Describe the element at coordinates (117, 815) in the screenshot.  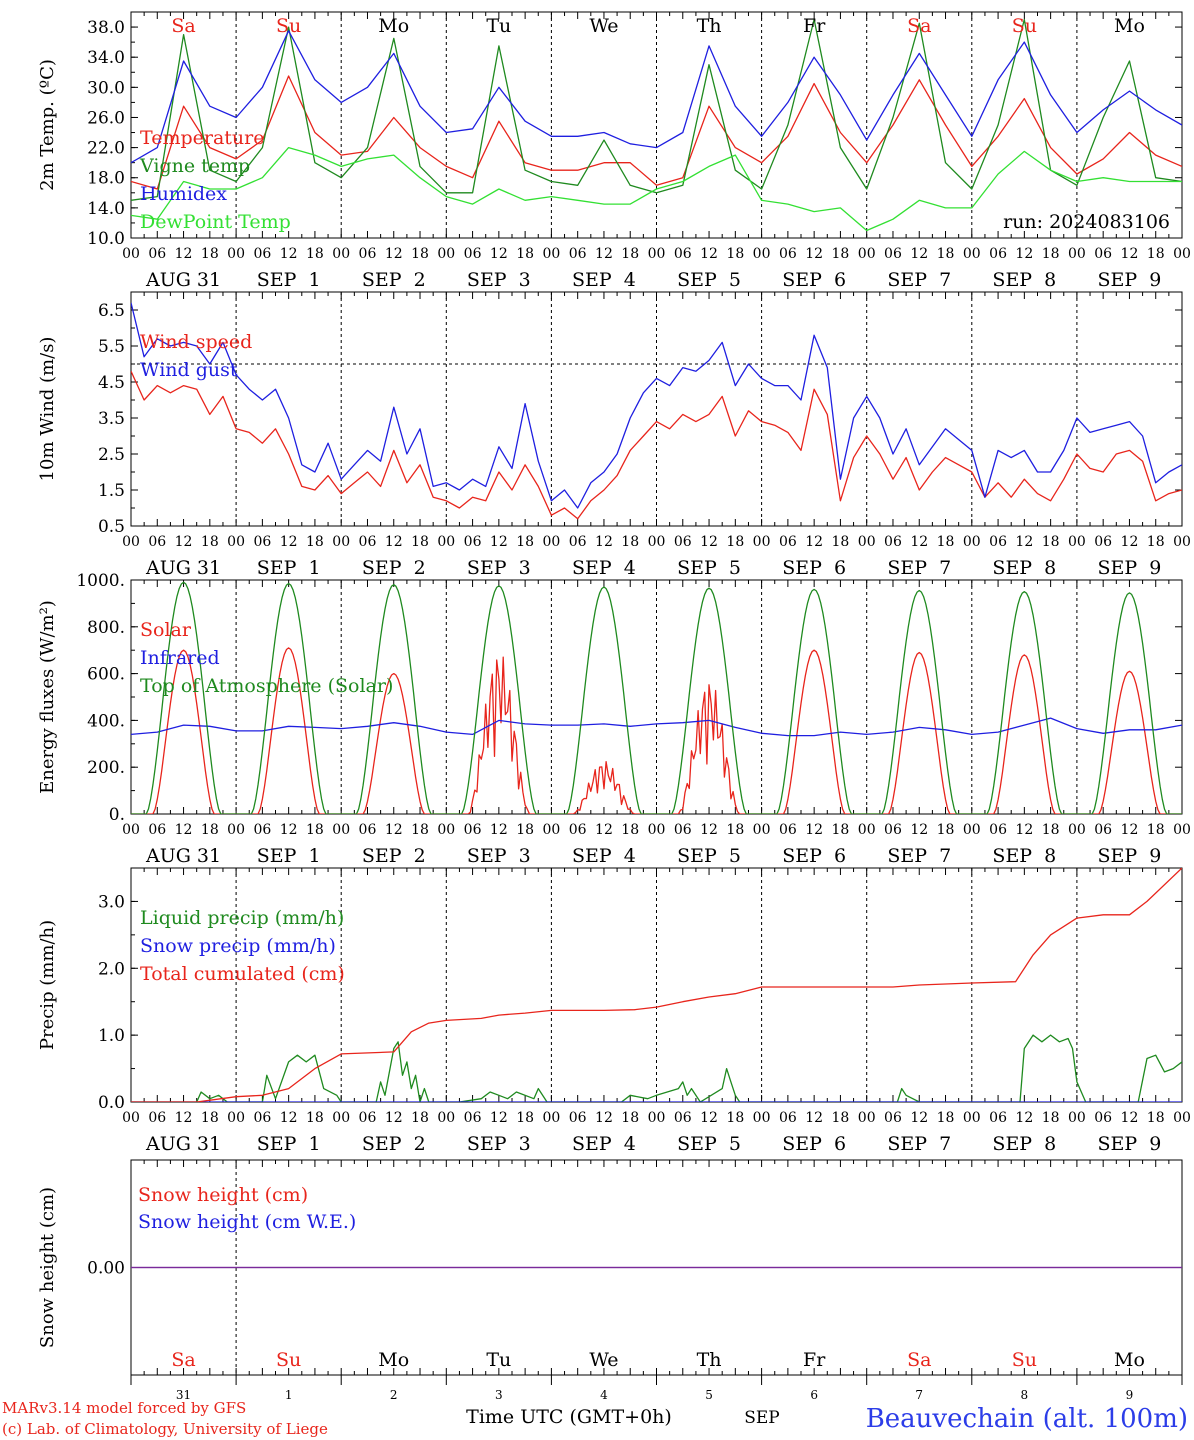
I see `y-tick-label: 0.` at that location.